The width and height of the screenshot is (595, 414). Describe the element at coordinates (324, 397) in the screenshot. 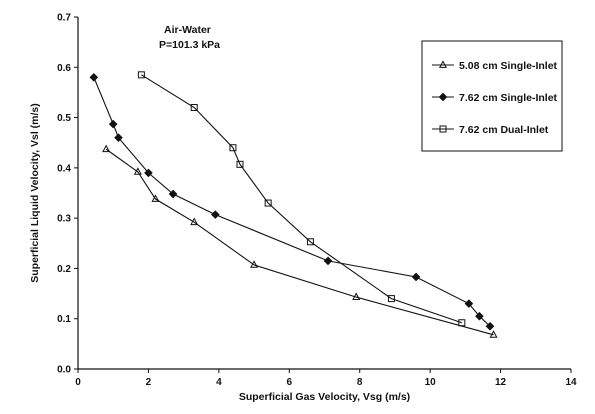

I see `x-axis-title: Superficial Gas Velocity, Vsg (m/s)` at that location.